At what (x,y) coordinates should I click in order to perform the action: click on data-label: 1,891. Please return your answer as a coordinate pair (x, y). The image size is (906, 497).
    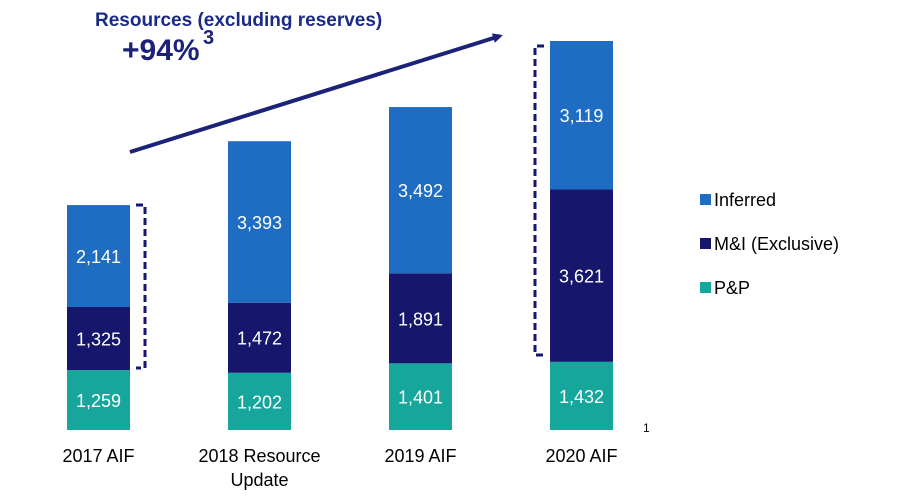
    Looking at the image, I should click on (420, 319).